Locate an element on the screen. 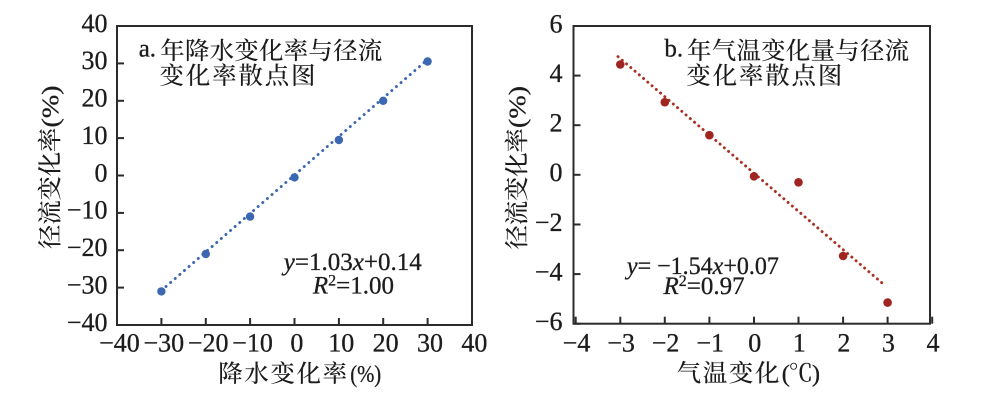 Image resolution: width=988 pixels, height=403 pixels. svg-text: 6 is located at coordinates (556, 23).